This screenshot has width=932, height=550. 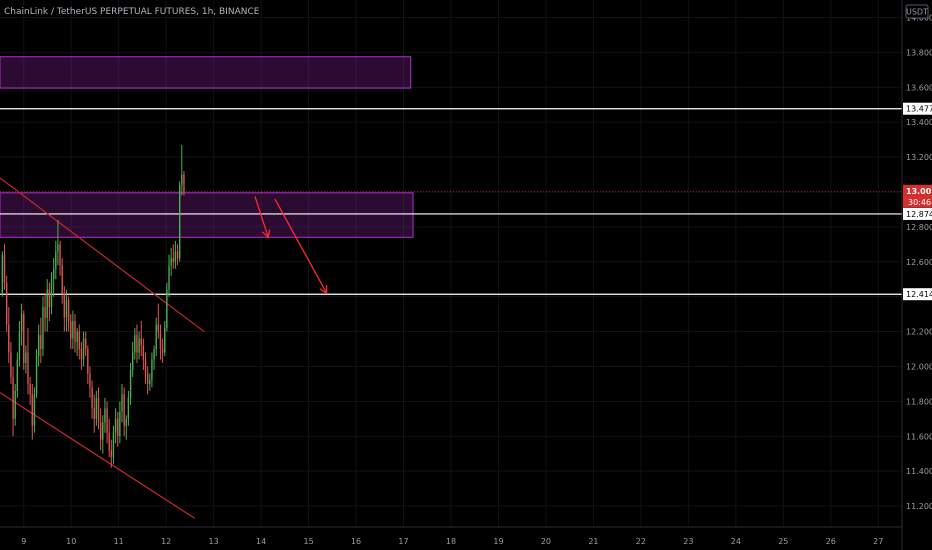 What do you see at coordinates (207, 147) in the screenshot?
I see `supply-demand-zones` at bounding box center [207, 147].